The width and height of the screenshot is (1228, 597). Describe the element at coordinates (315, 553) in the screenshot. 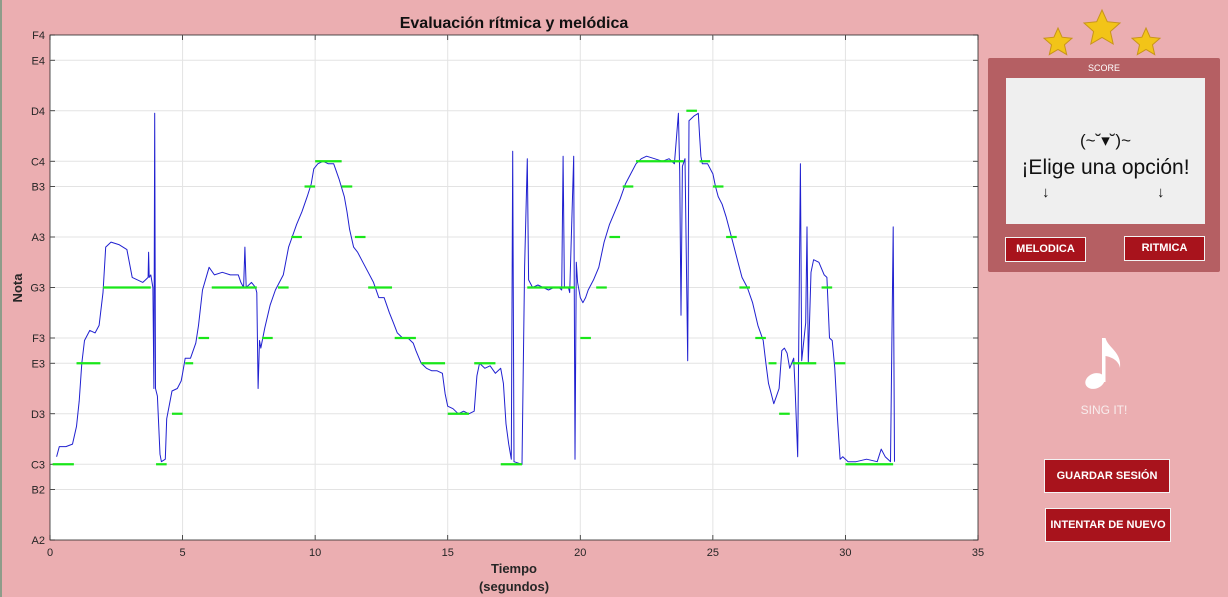

I see `x-tick-label: 10` at that location.